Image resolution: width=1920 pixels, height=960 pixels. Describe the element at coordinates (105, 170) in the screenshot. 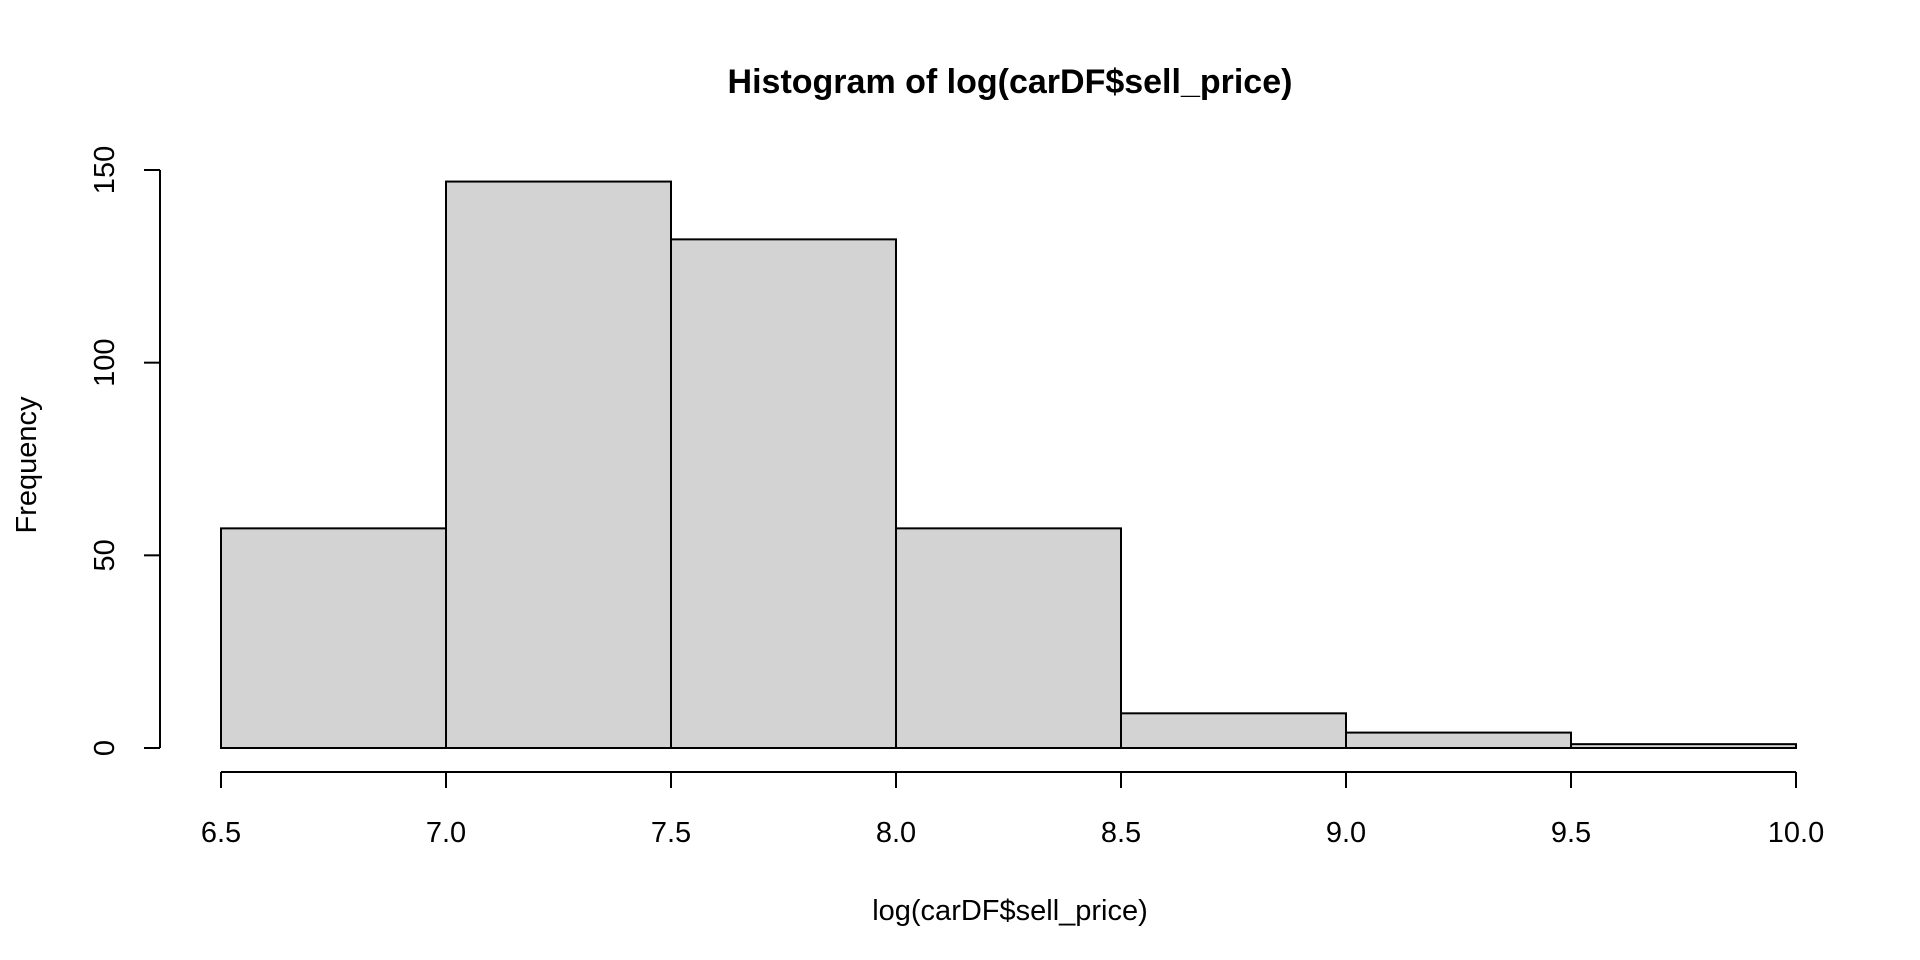

I see `y-tick-label: 150` at that location.